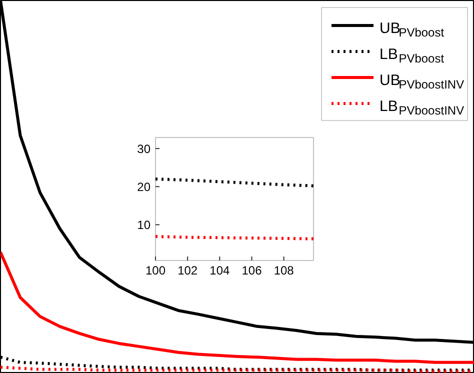  Describe the element at coordinates (144, 187) in the screenshot. I see `y-tick-label: 20` at that location.